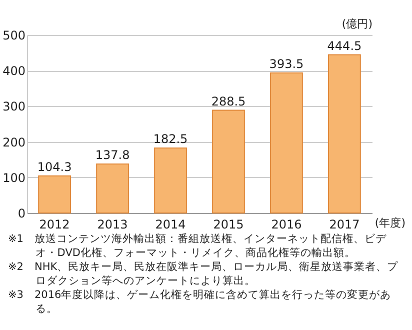 This screenshot has height=330, width=412. I want to click on data-label: 288.5, so click(228, 101).